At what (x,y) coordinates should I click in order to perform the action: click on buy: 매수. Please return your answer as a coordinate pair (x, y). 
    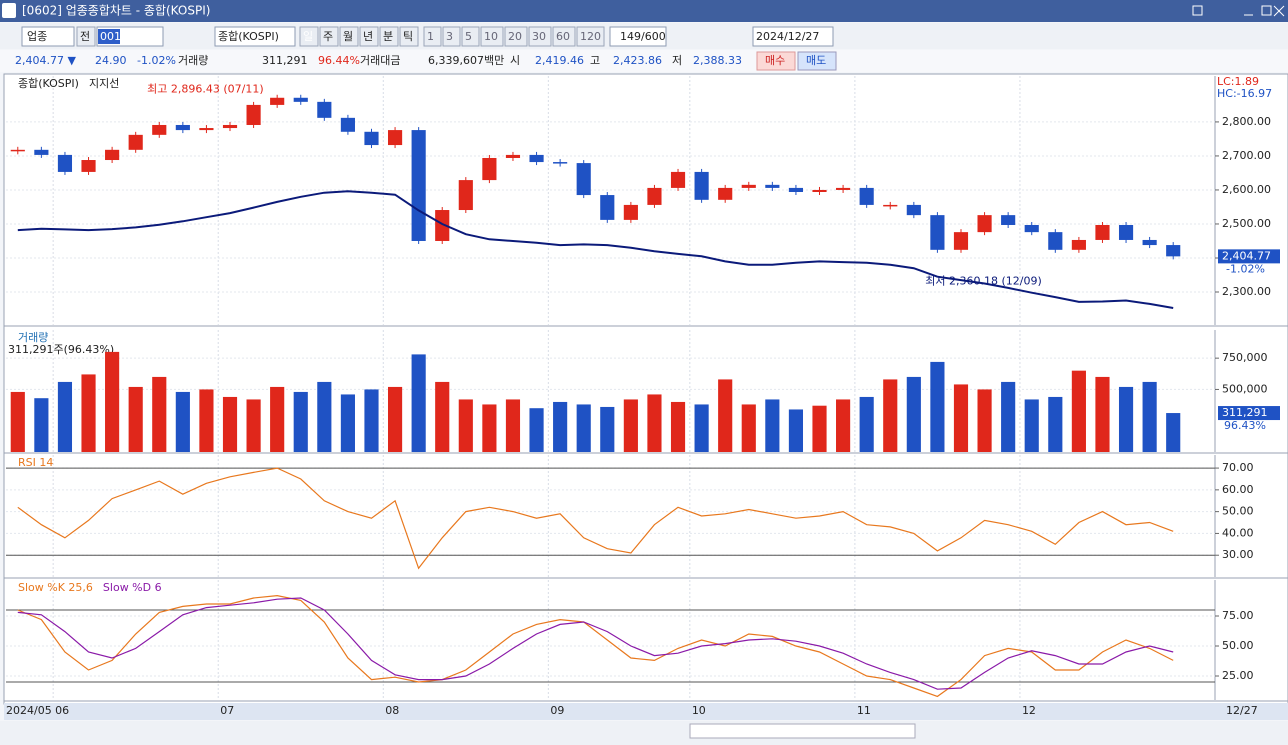
    Looking at the image, I should click on (775, 60).